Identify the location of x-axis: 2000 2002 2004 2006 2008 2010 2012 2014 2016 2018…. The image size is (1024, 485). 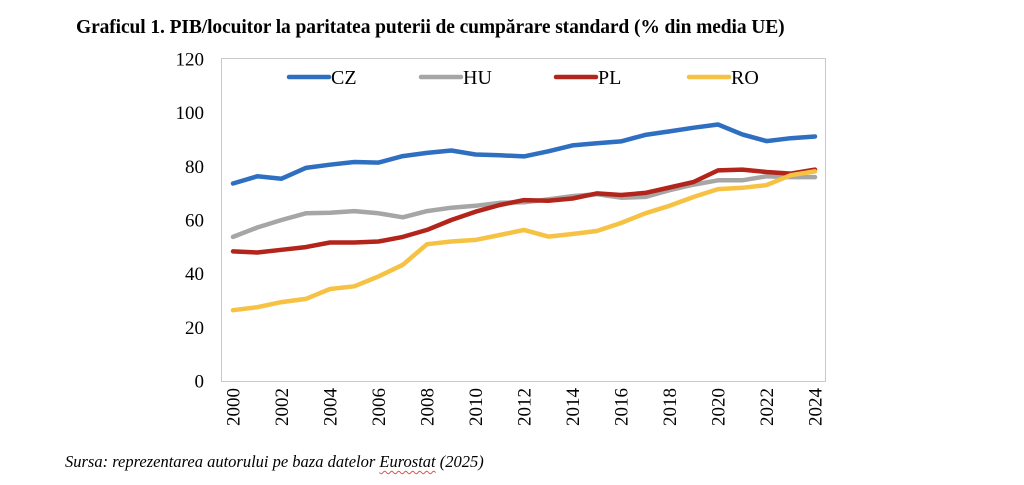
(525, 407).